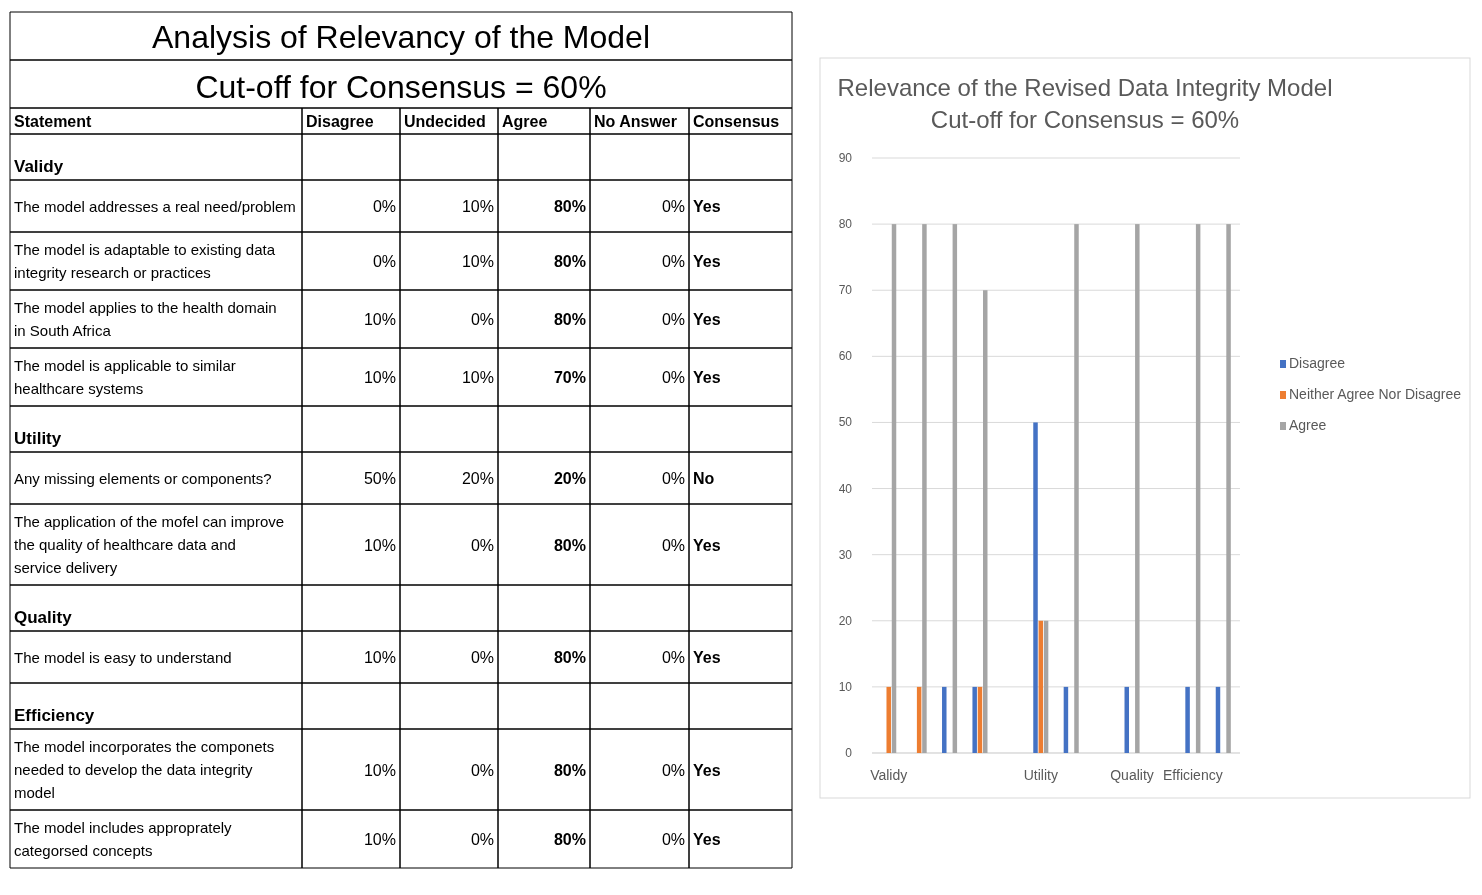  What do you see at coordinates (53, 121) in the screenshot?
I see `text: Statement` at bounding box center [53, 121].